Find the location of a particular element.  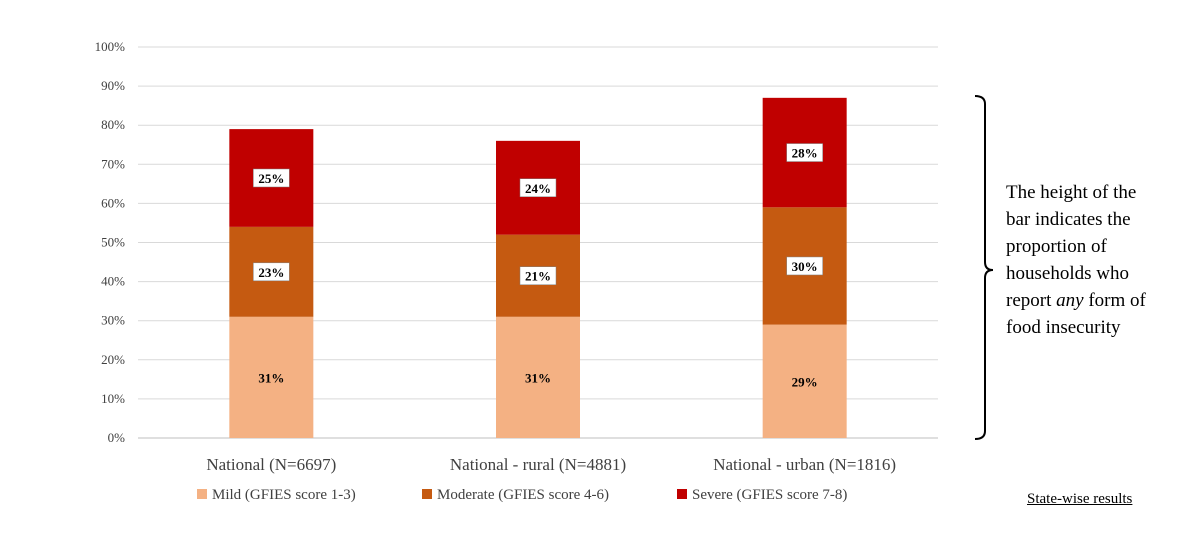

note-line-6: food insecurity is located at coordinates (1063, 327).